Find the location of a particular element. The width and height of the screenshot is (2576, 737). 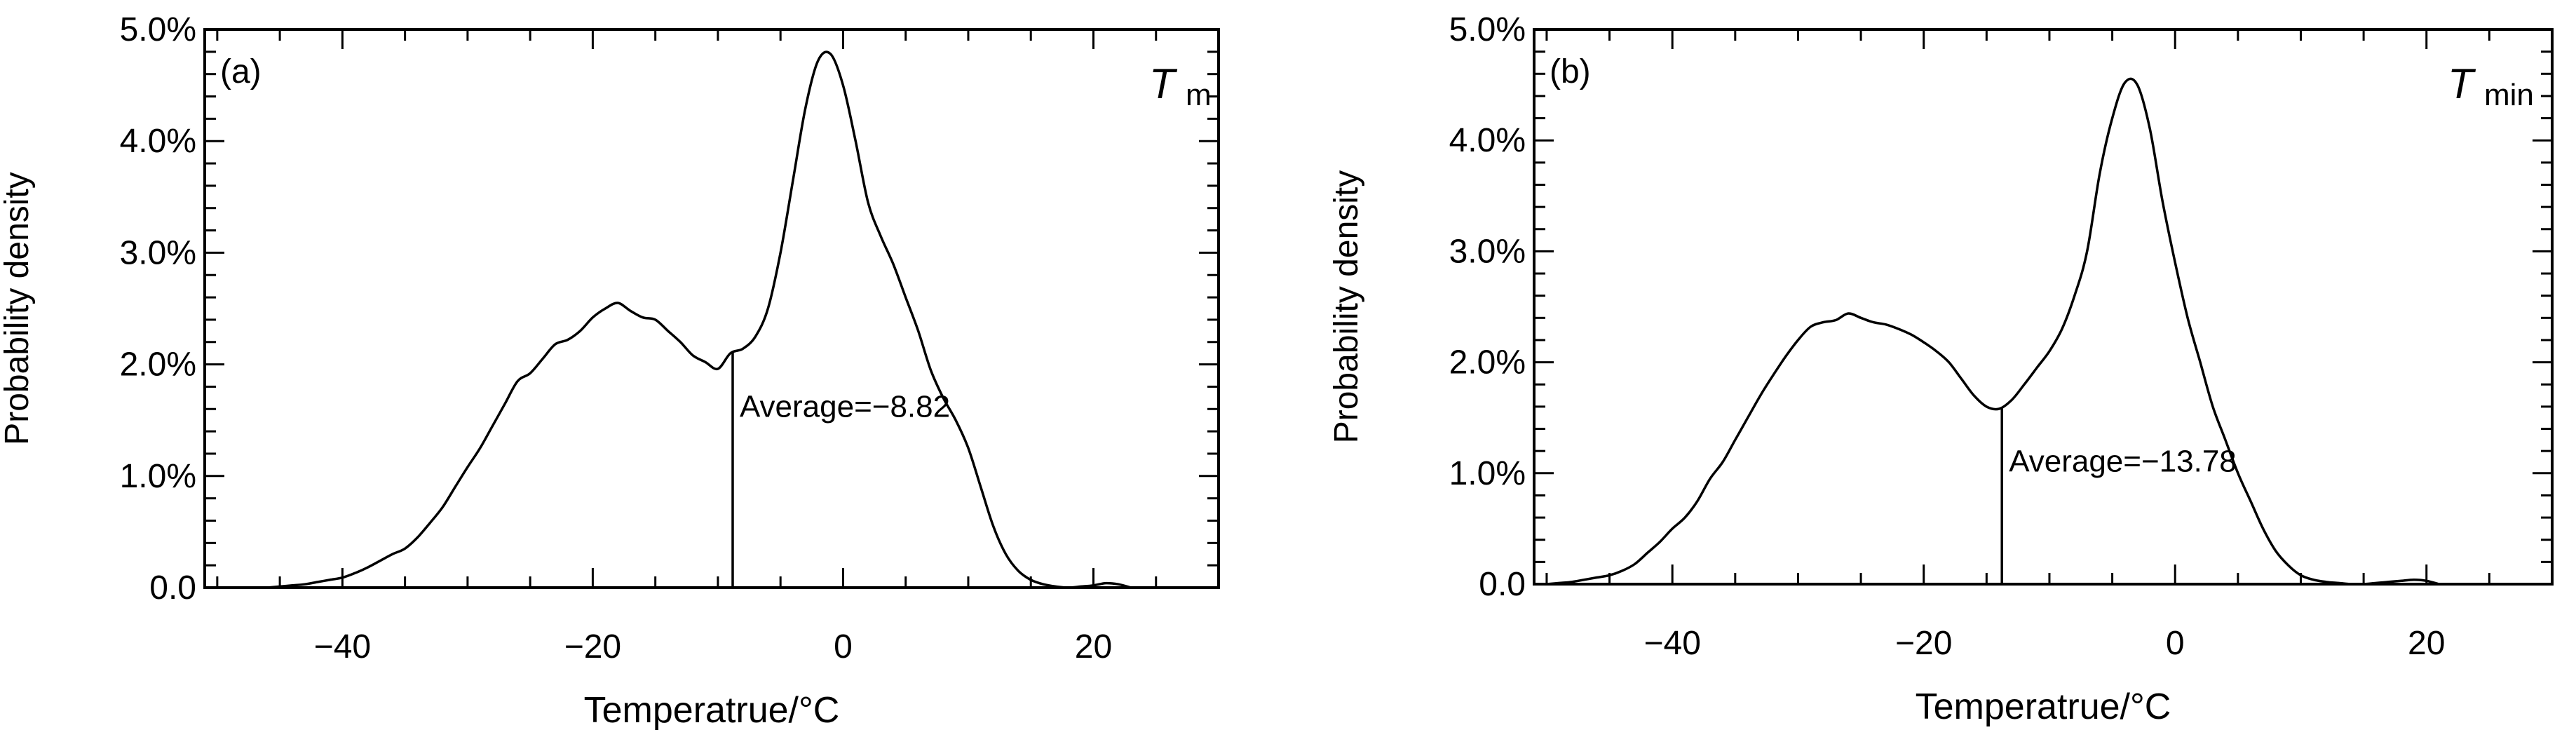

variable-symbol-subscript: m is located at coordinates (1199, 95).